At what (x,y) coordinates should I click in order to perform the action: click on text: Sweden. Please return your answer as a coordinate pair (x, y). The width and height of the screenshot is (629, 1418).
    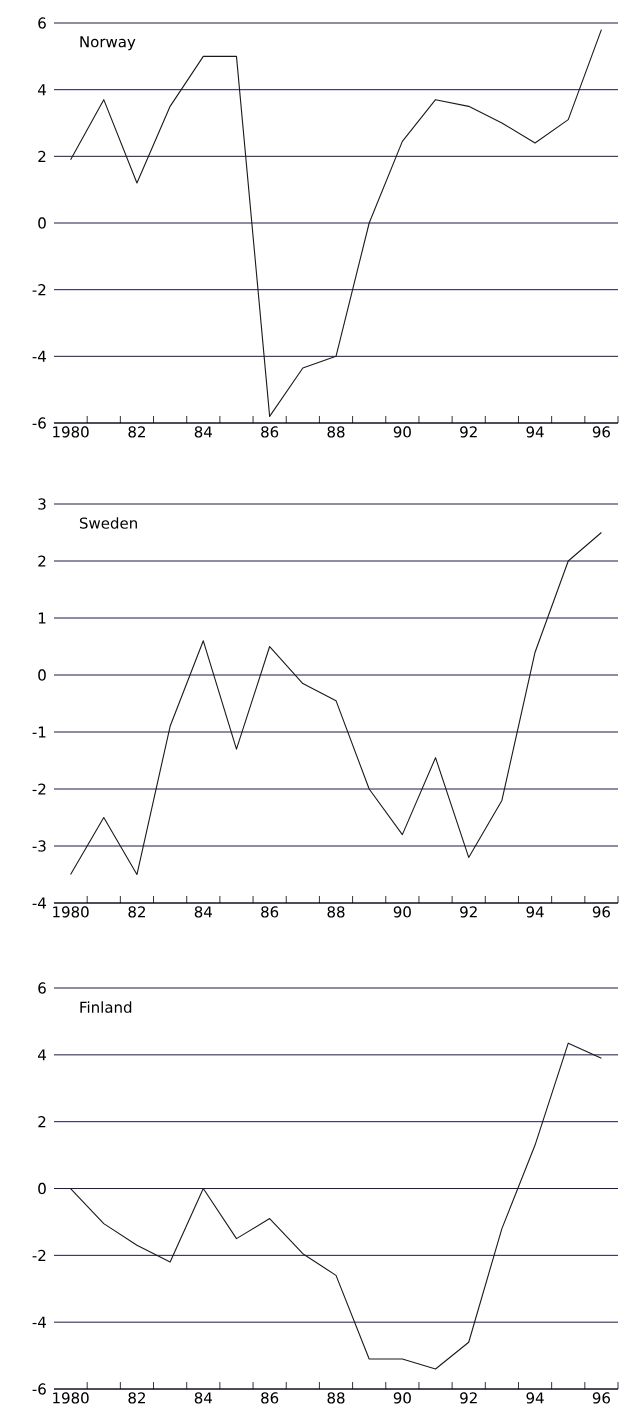
    Looking at the image, I should click on (108, 523).